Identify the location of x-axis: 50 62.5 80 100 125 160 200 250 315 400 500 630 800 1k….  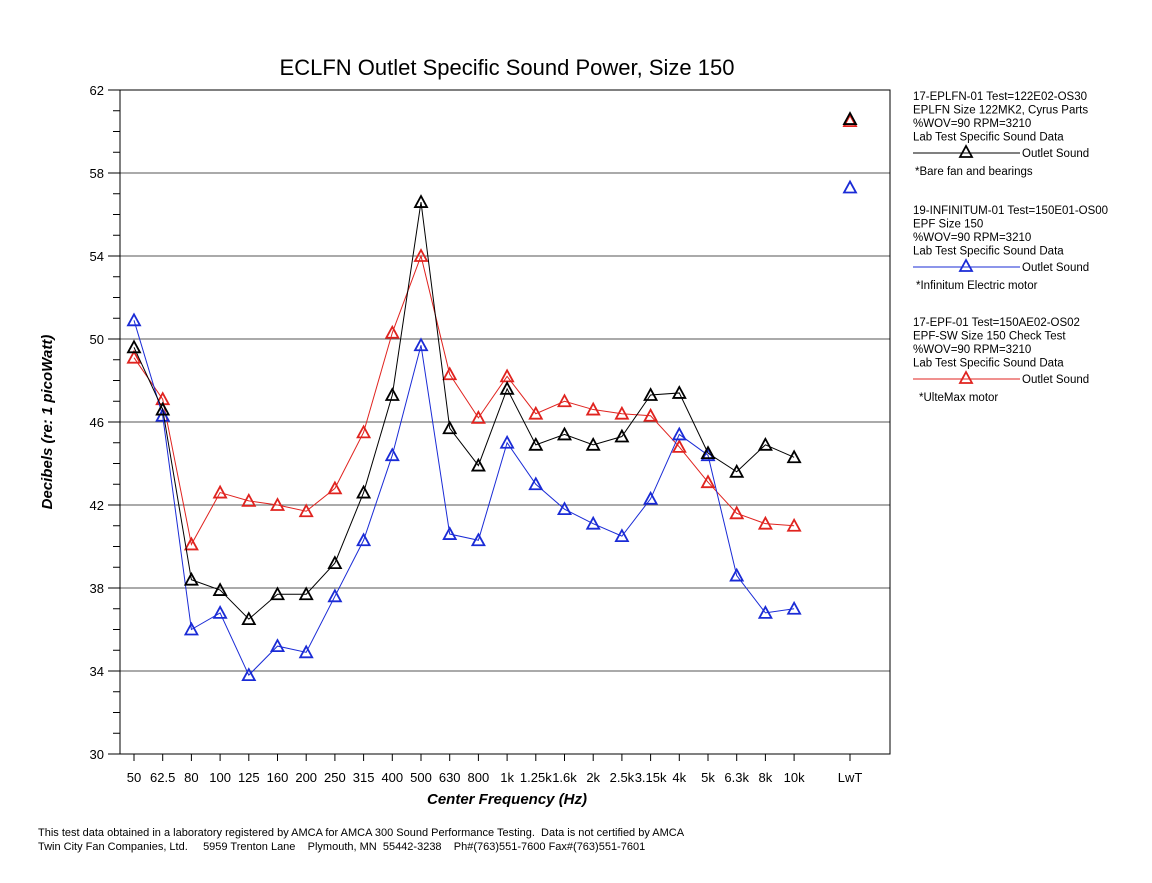
(495, 769).